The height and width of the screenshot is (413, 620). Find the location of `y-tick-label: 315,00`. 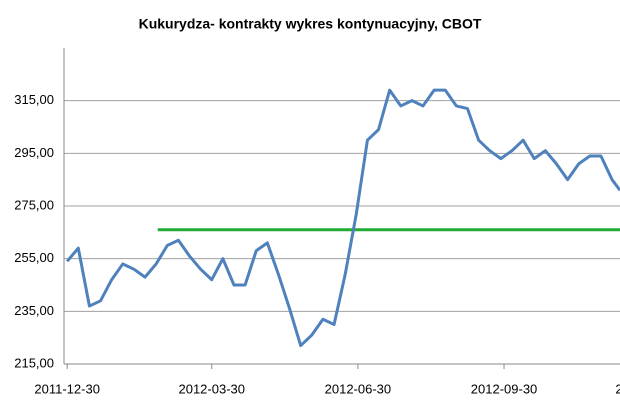

y-tick-label: 315,00 is located at coordinates (34, 99).